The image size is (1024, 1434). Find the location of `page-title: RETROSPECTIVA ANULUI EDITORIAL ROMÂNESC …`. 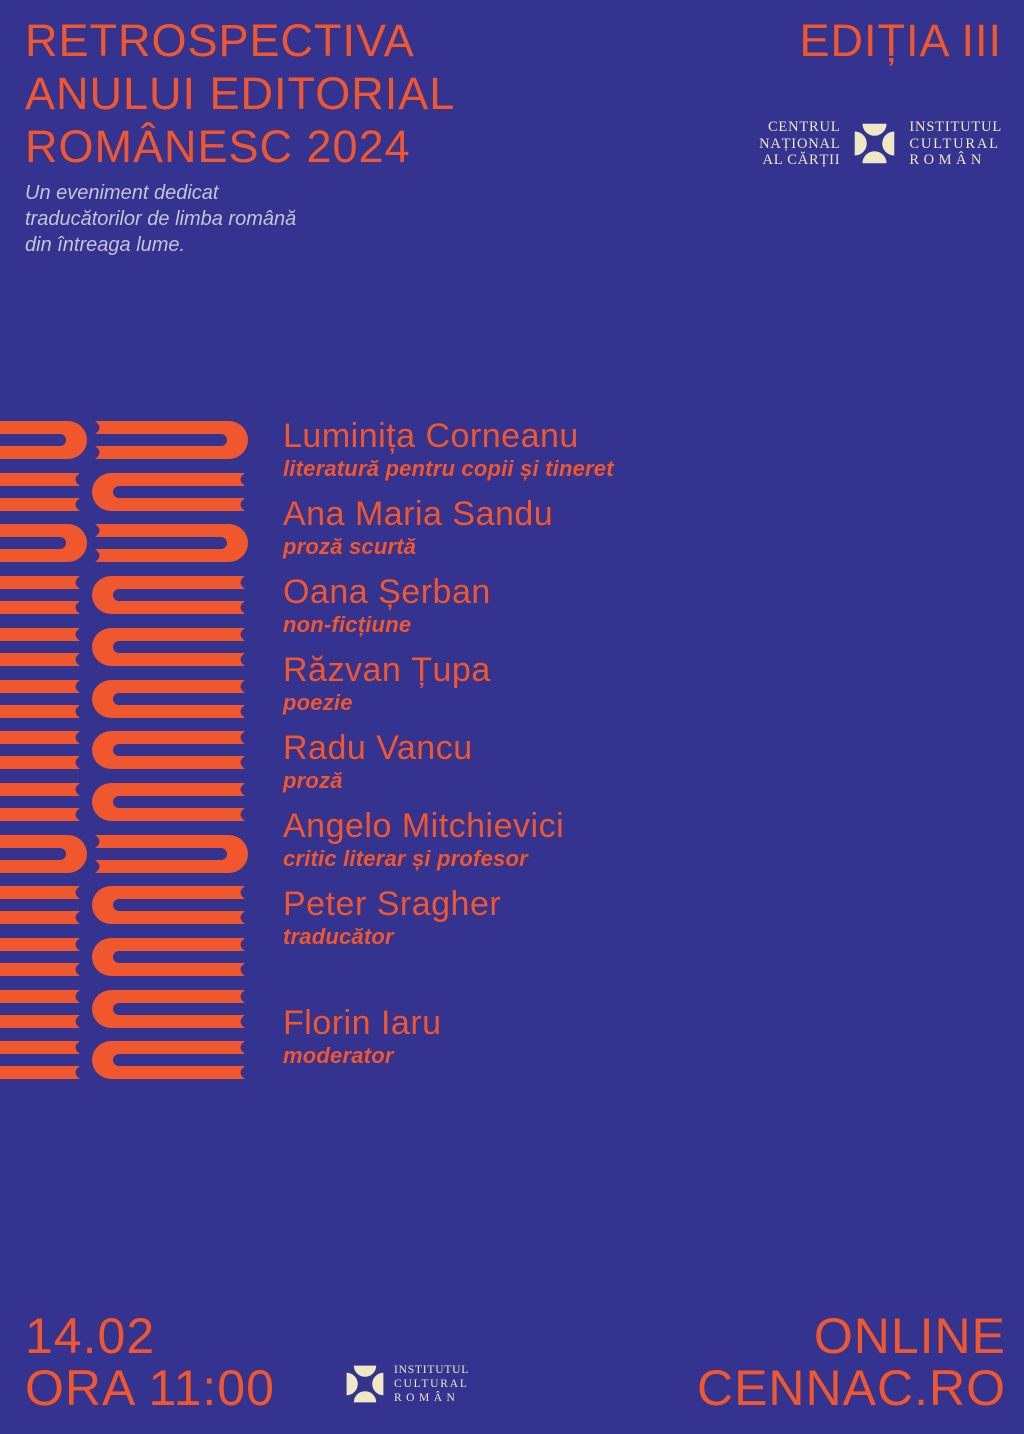

page-title: RETROSPECTIVA ANULUI EDITORIAL ROMÂNESC … is located at coordinates (240, 93).